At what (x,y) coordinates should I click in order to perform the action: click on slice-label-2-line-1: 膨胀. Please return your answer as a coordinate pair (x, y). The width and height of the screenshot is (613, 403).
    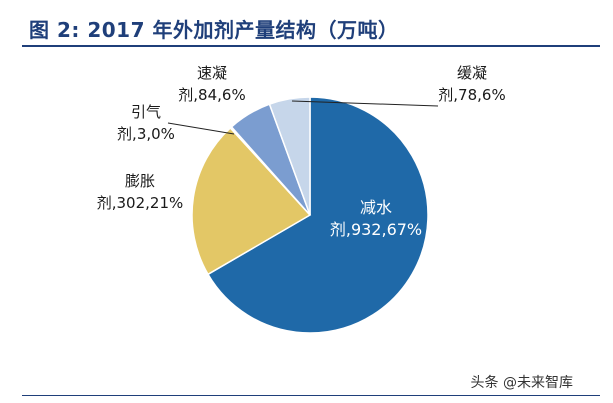
    Looking at the image, I should click on (140, 181).